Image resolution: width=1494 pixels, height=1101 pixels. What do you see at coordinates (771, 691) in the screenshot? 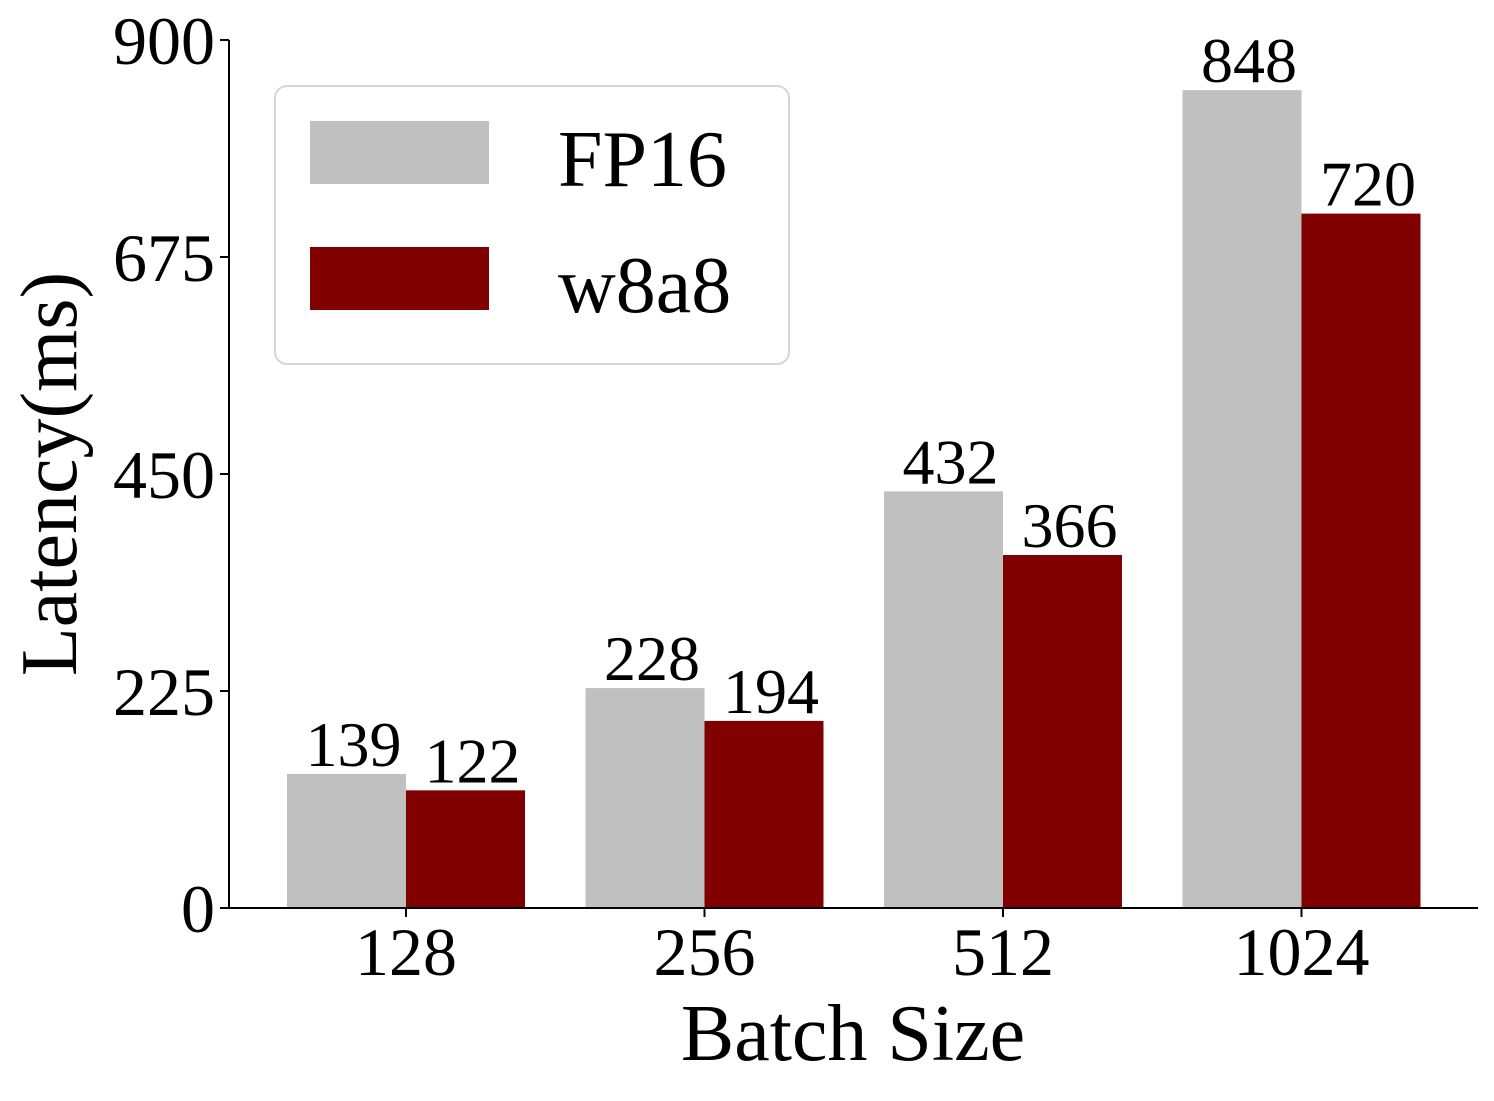
I see `value-label-w8a8-256: 194` at bounding box center [771, 691].